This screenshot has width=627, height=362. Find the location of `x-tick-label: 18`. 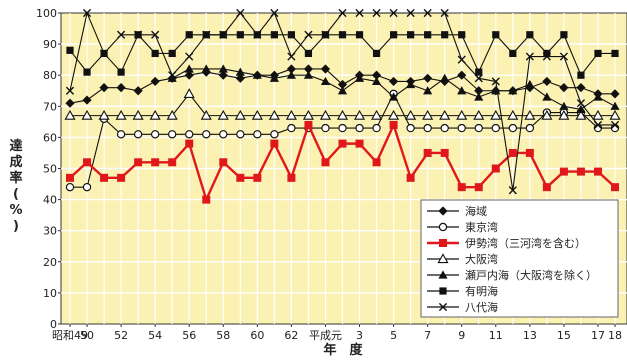

x-tick-label: 18 is located at coordinates (615, 335).